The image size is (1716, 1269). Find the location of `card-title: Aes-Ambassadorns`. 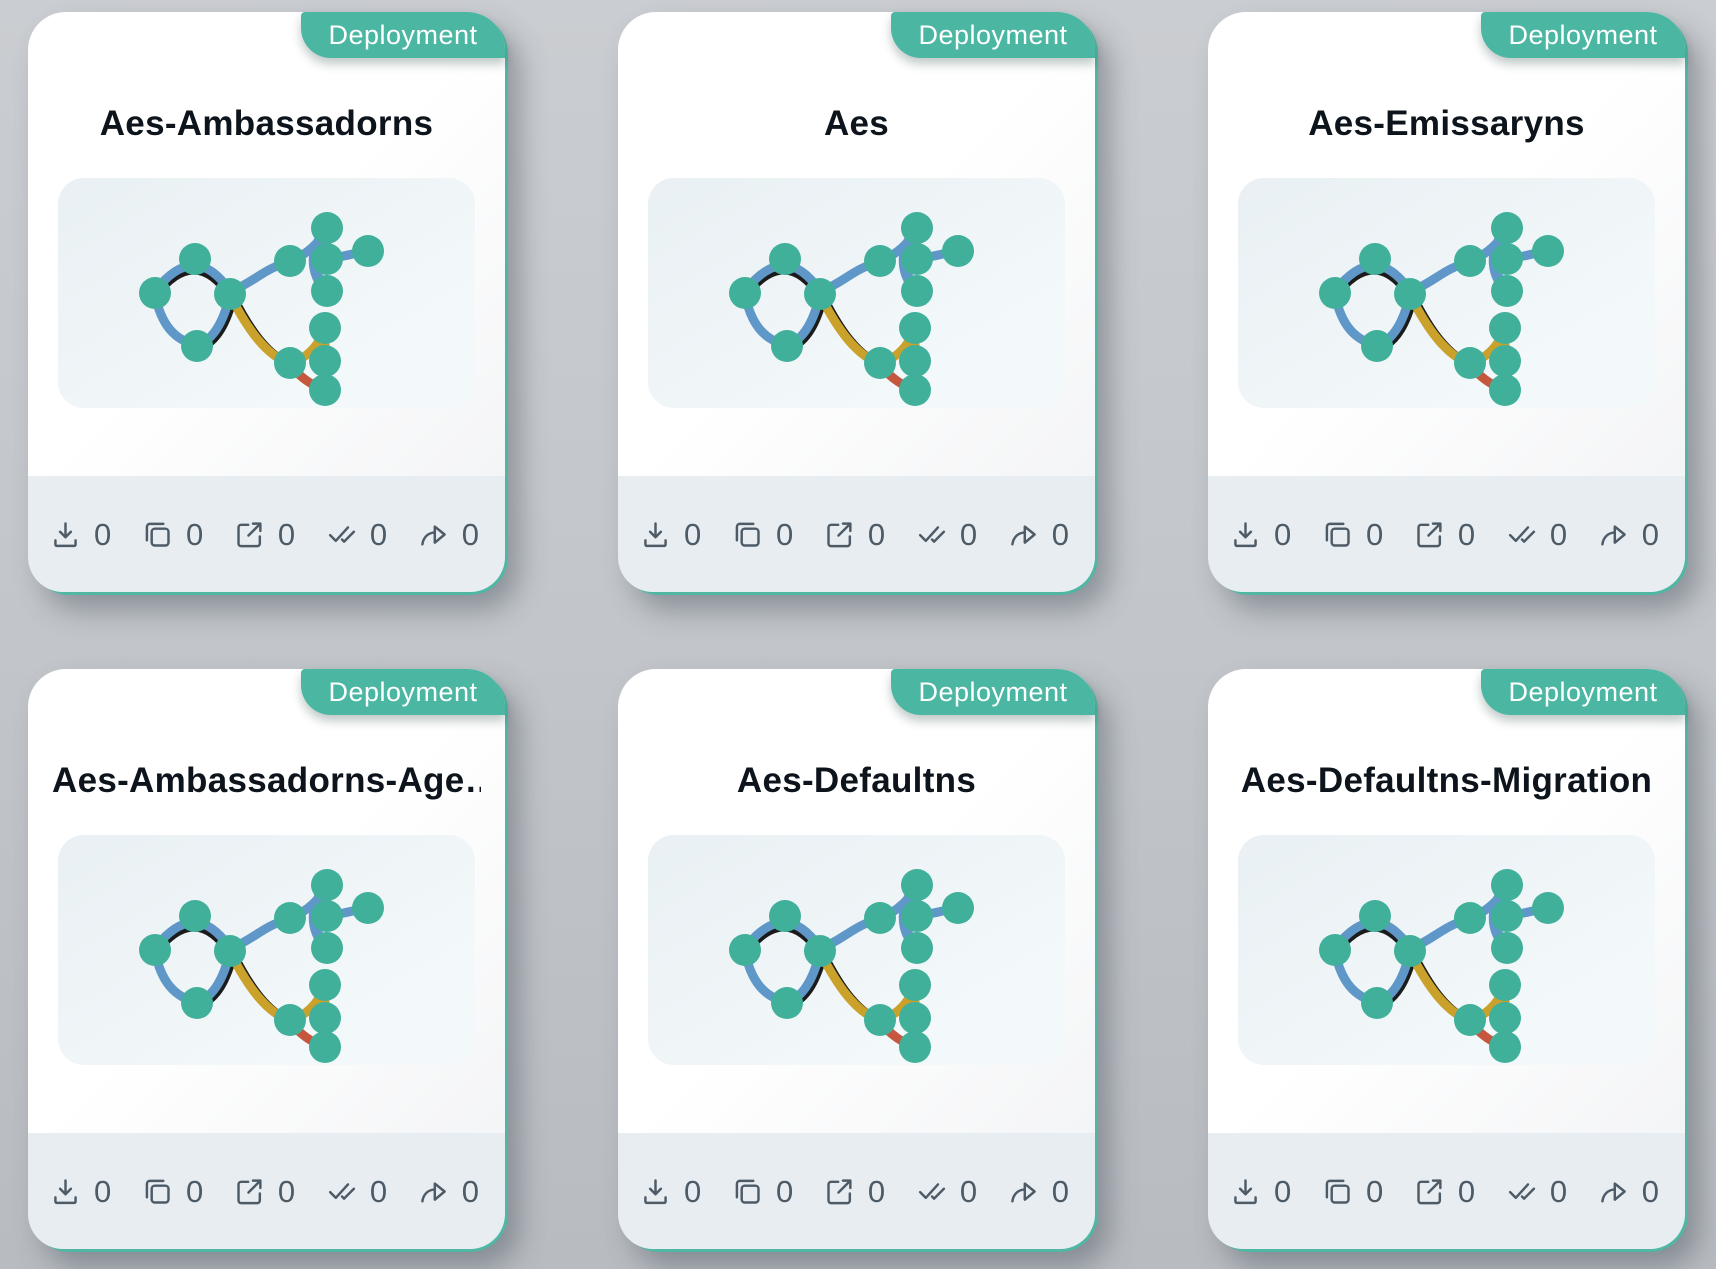

card-title: Aes-Ambassadorns is located at coordinates (266, 123).